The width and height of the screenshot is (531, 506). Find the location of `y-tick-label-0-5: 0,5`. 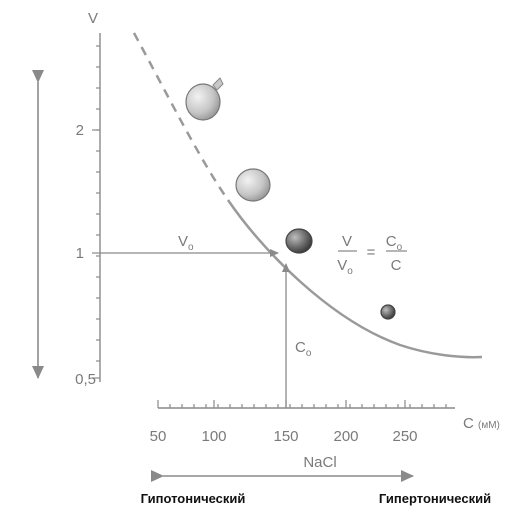

y-tick-label-0-5: 0,5 is located at coordinates (85, 379).